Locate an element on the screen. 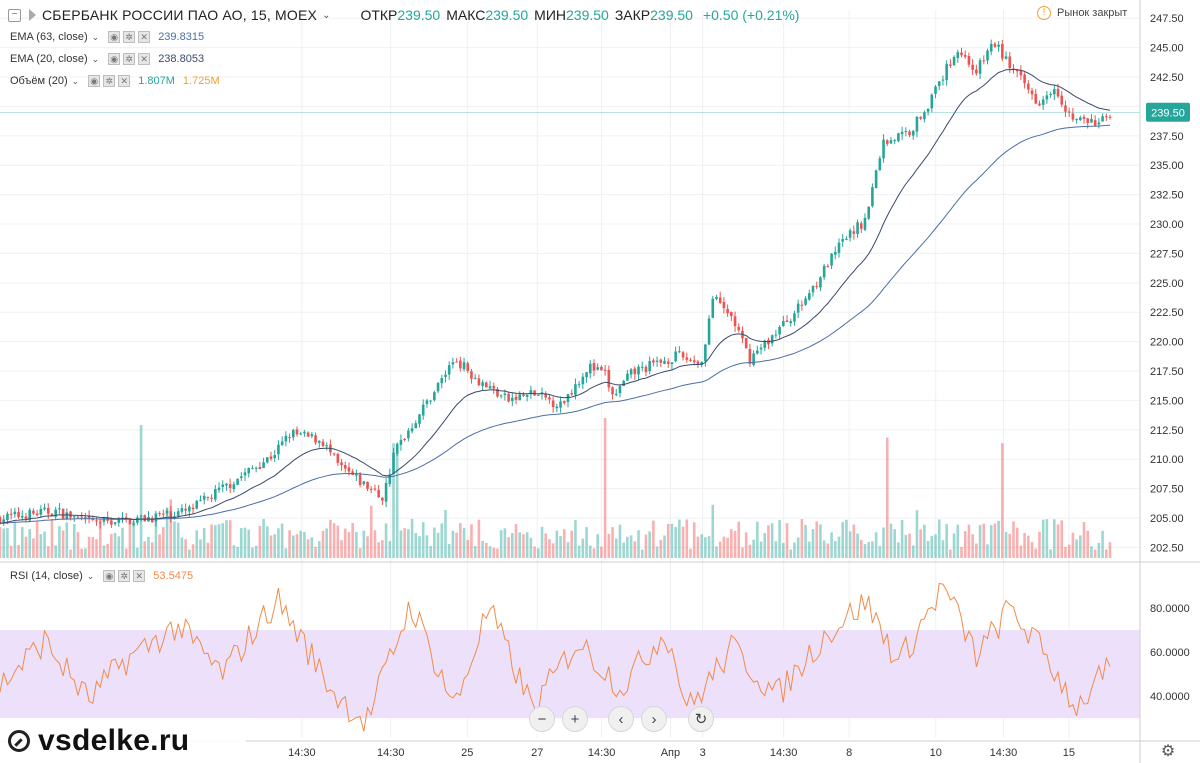  reset-button: ↻ is located at coordinates (701, 719).